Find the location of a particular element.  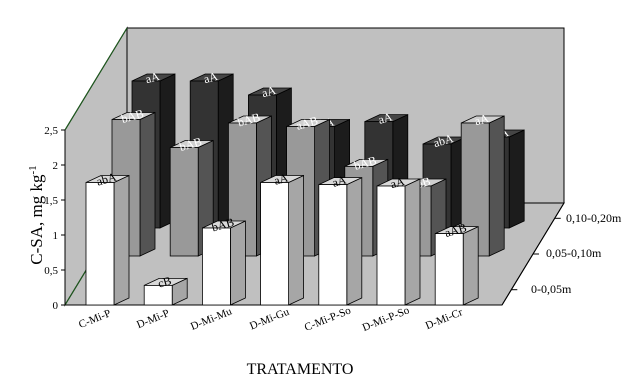

bar-0-0,05m-C-Mi-P-So: aA is located at coordinates (340, 239).